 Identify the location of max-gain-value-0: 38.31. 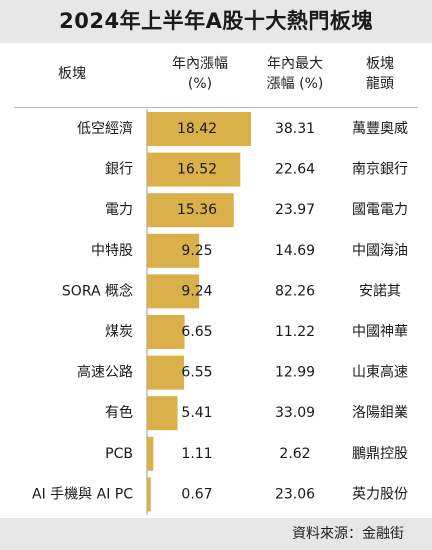
(295, 129).